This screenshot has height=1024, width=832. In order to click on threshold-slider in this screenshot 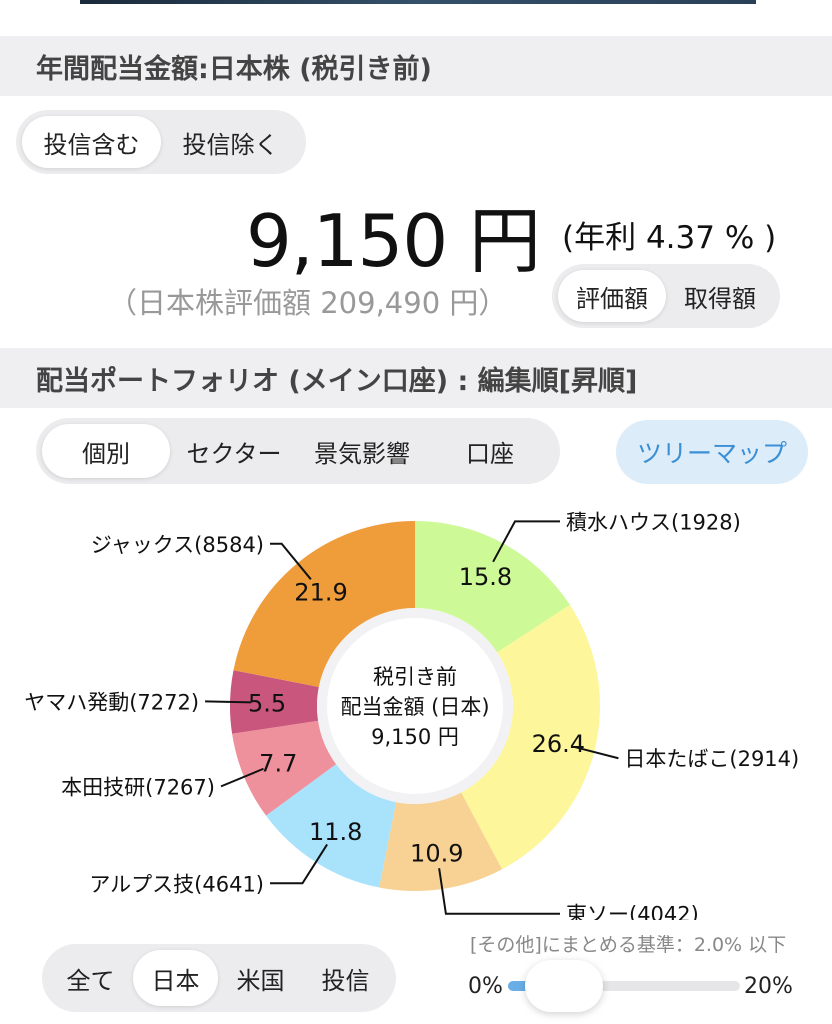, I will do `click(624, 986)`.